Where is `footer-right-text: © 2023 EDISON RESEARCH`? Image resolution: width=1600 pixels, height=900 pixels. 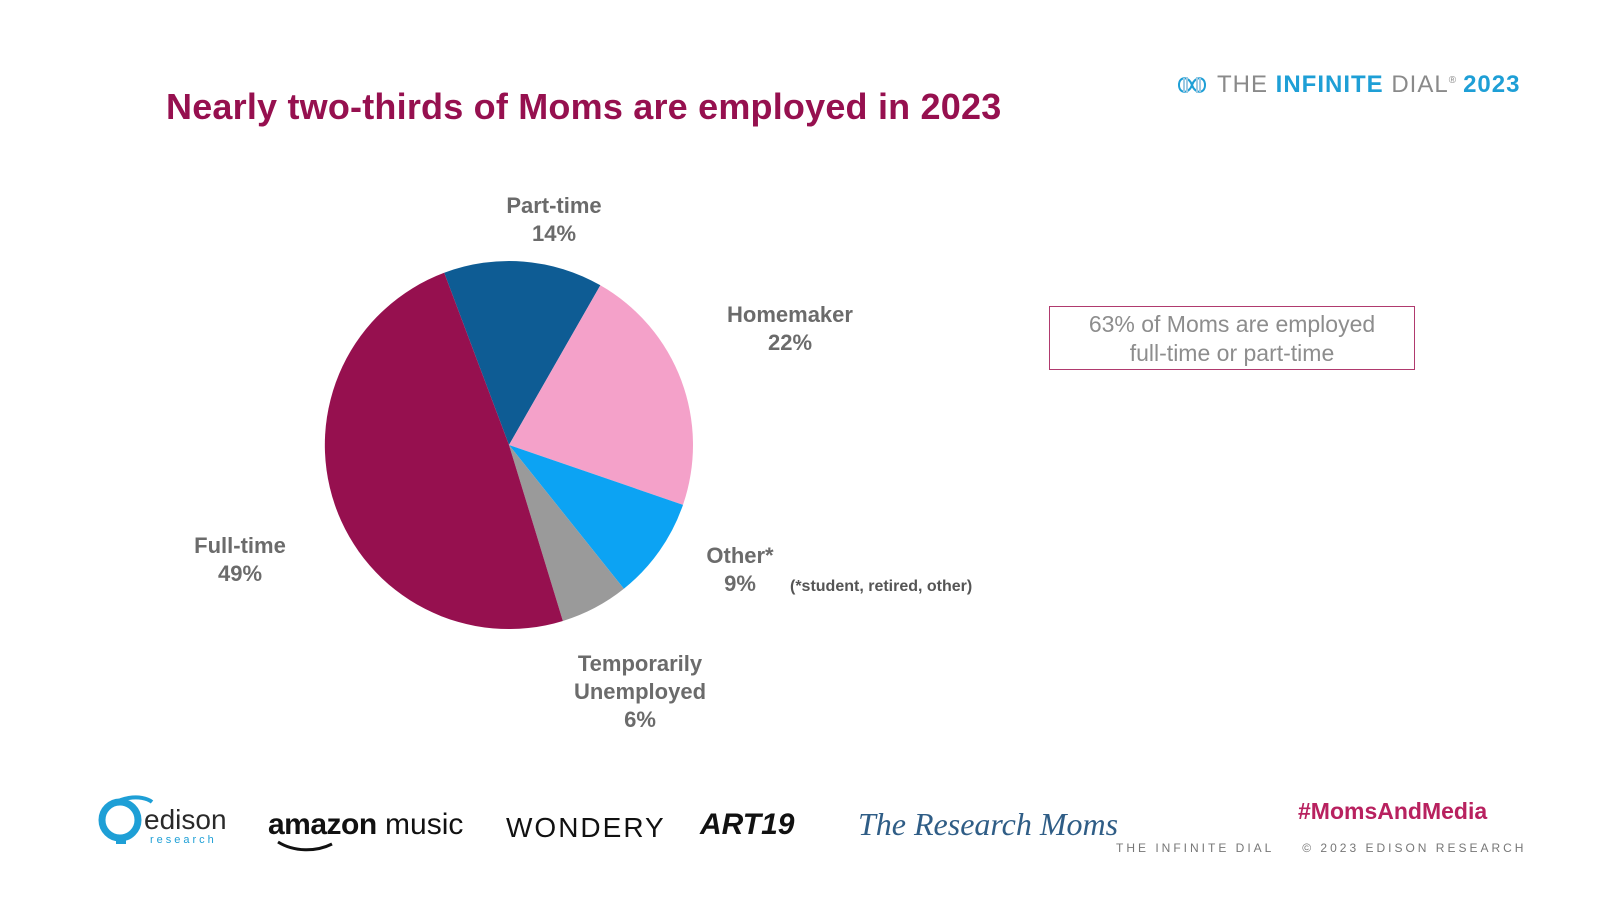 footer-right-text: © 2023 EDISON RESEARCH is located at coordinates (1414, 848).